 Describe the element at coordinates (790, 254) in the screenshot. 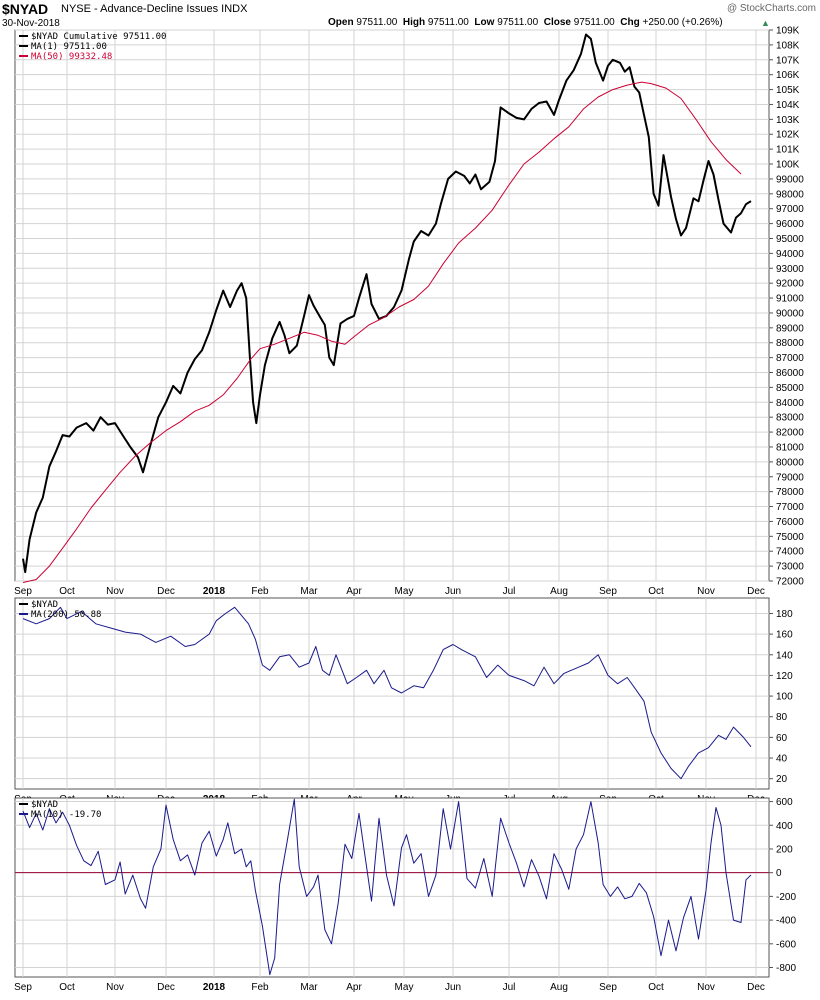

I see `y-tick-label: 94000` at that location.